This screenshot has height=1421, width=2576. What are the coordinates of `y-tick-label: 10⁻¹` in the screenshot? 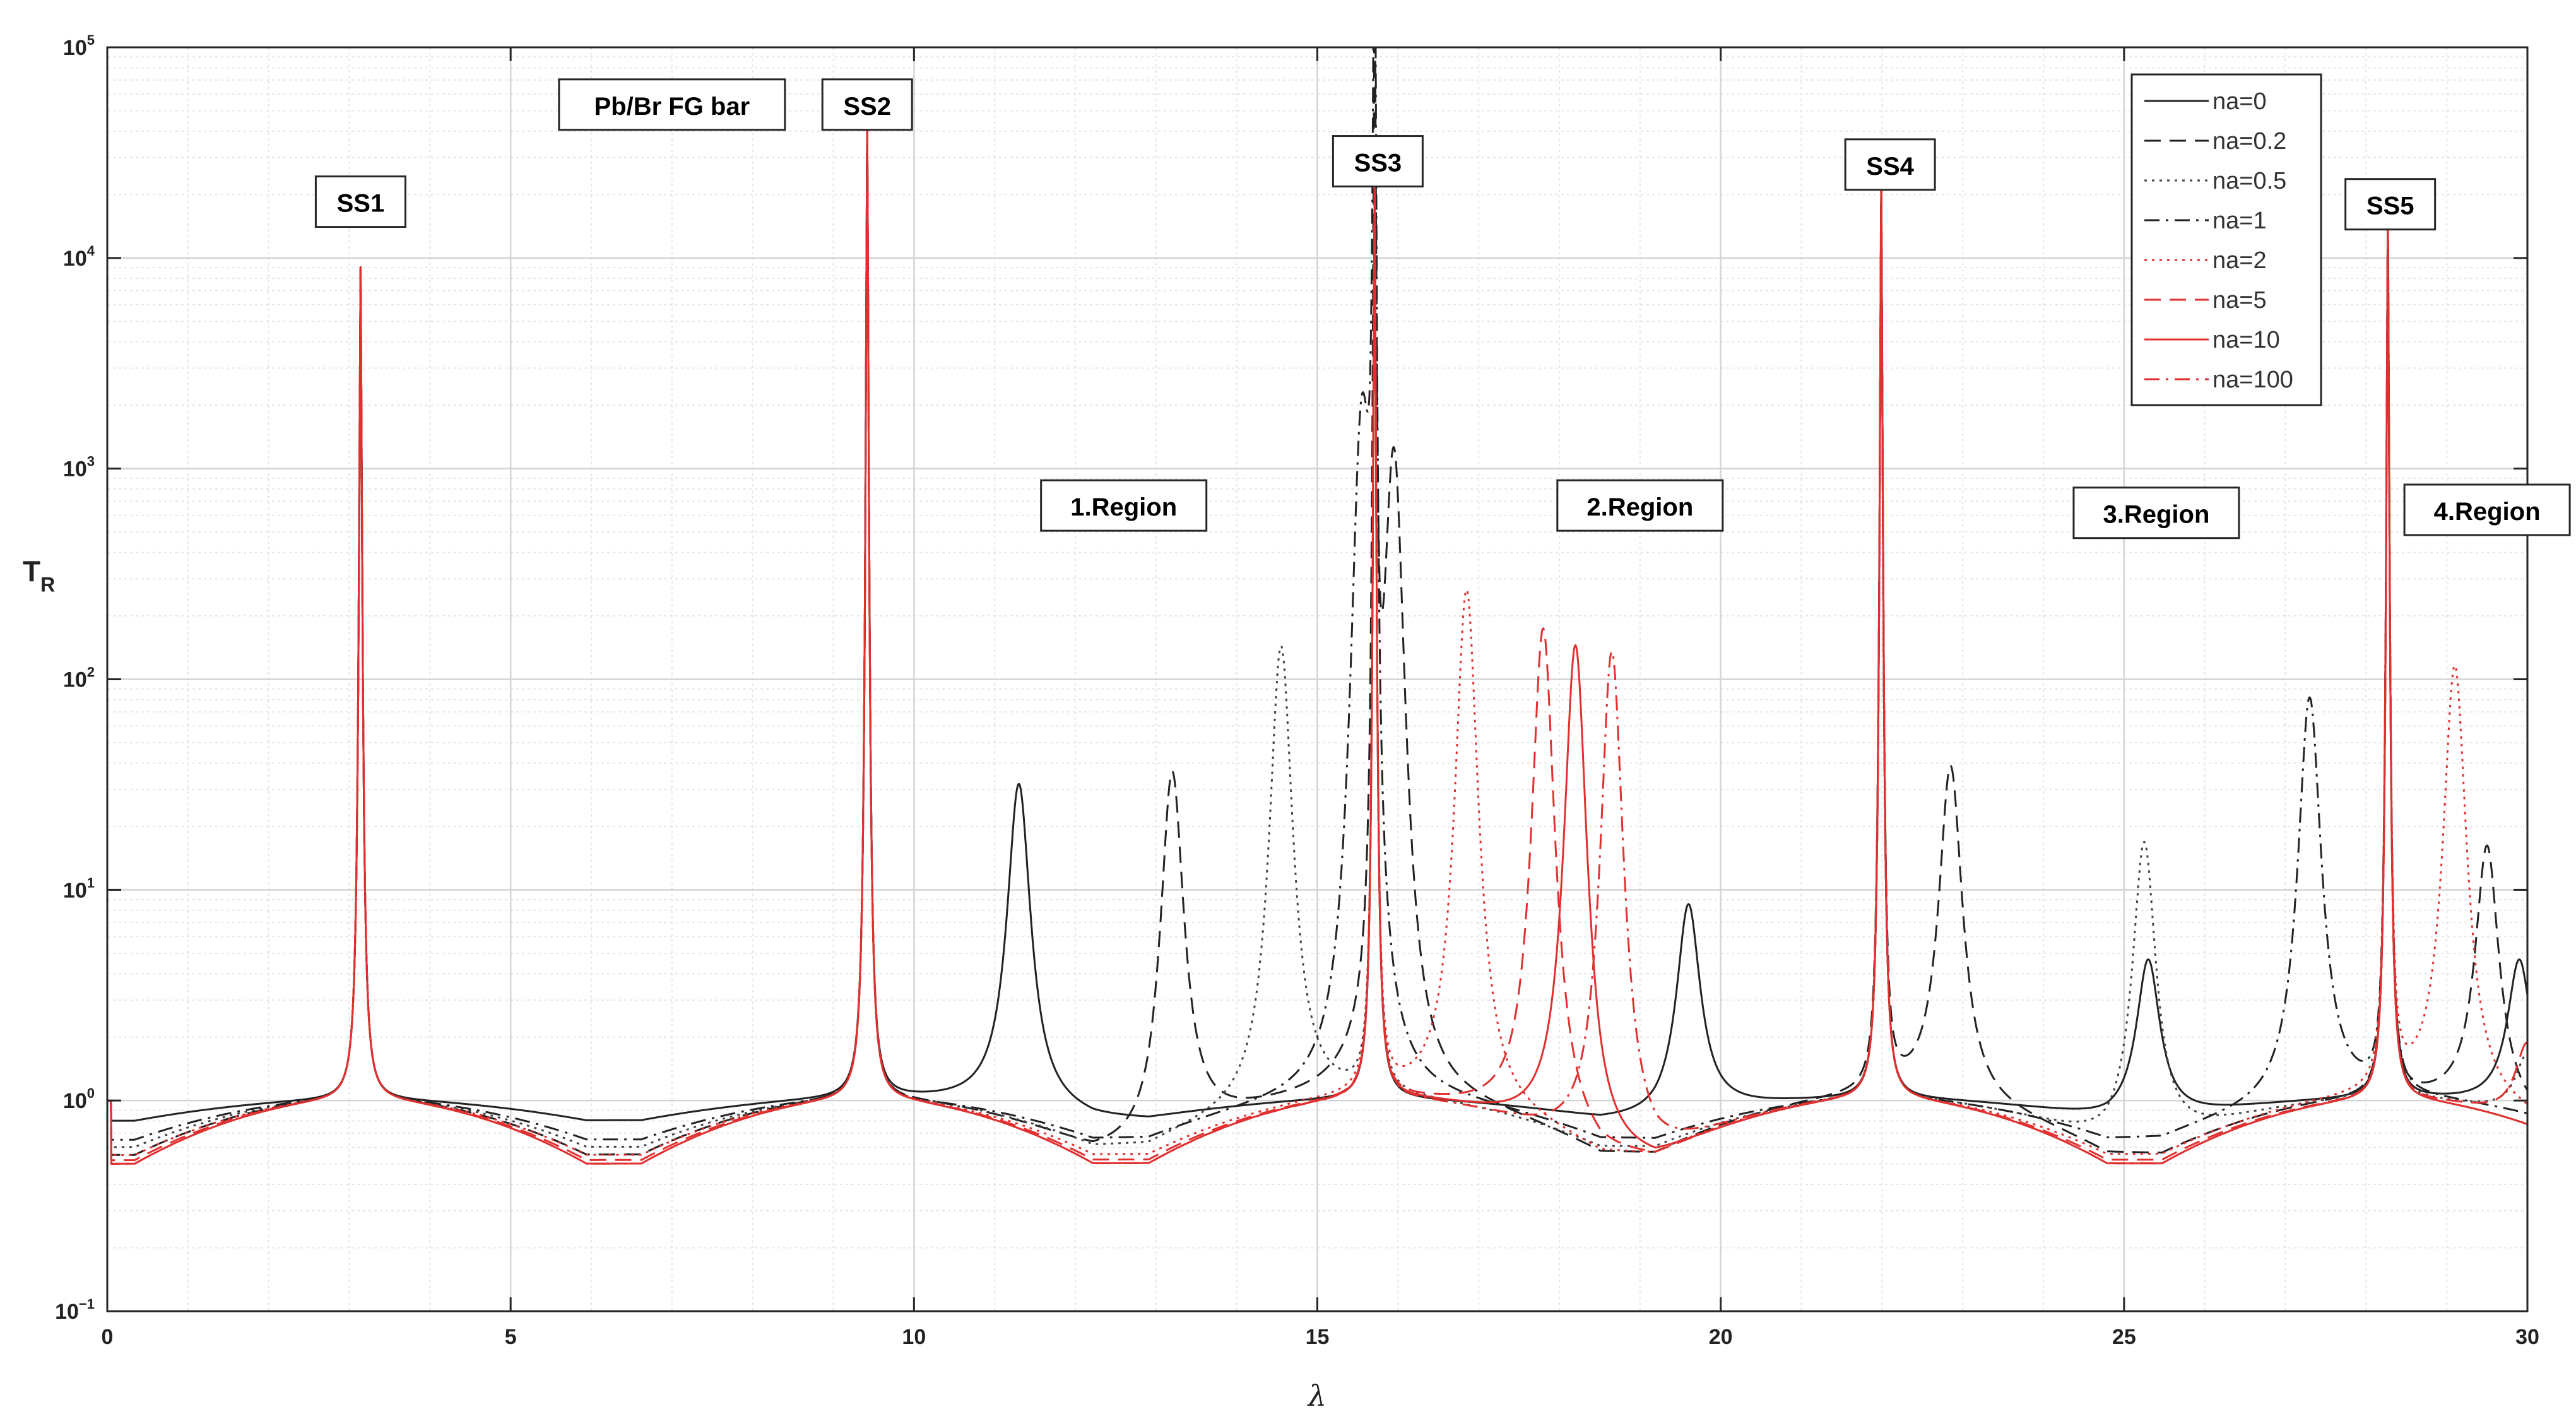 It's located at (75, 1310).